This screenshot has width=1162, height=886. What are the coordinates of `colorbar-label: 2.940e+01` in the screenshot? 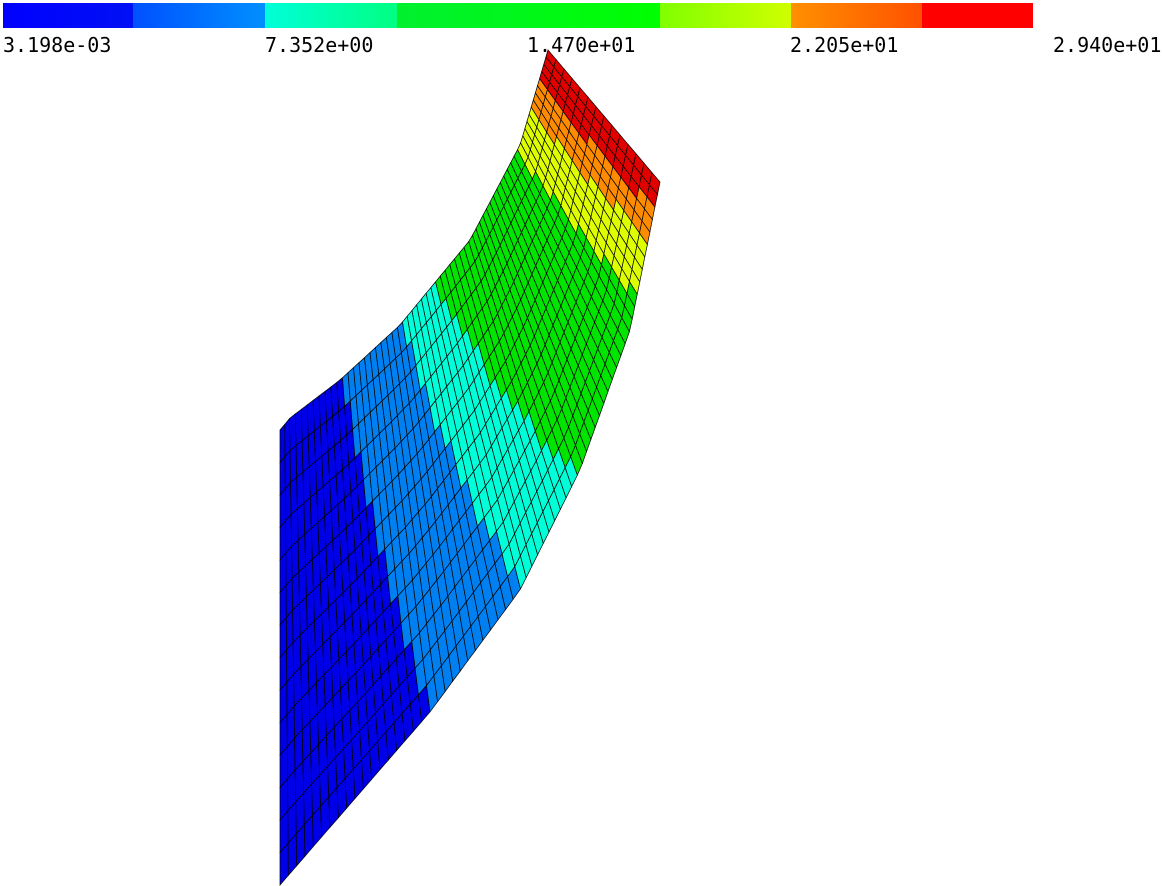 It's located at (1107, 45).